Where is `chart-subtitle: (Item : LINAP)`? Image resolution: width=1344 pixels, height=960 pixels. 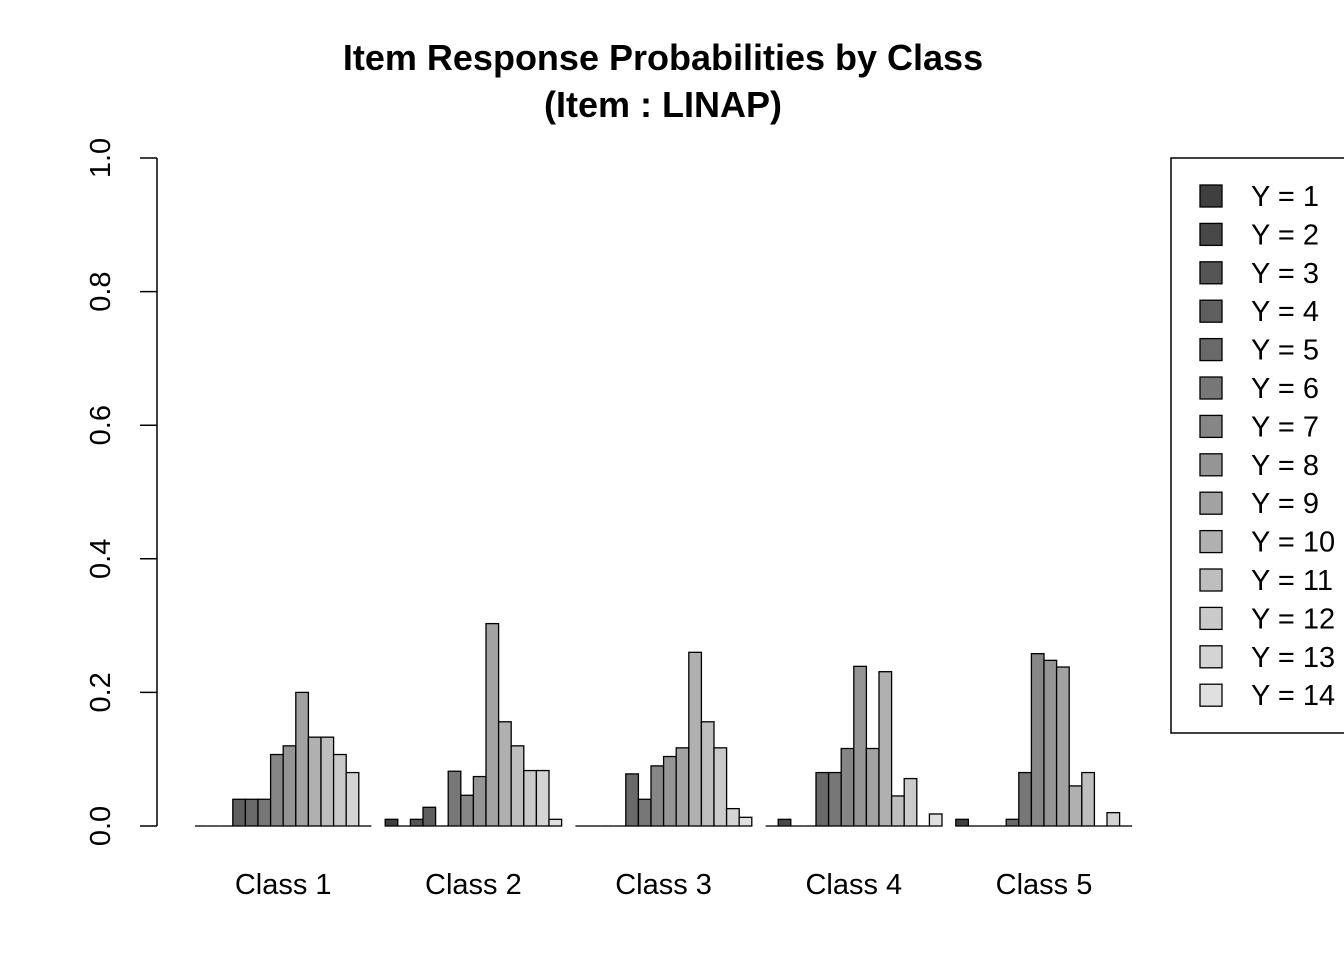 chart-subtitle: (Item : LINAP) is located at coordinates (663, 104).